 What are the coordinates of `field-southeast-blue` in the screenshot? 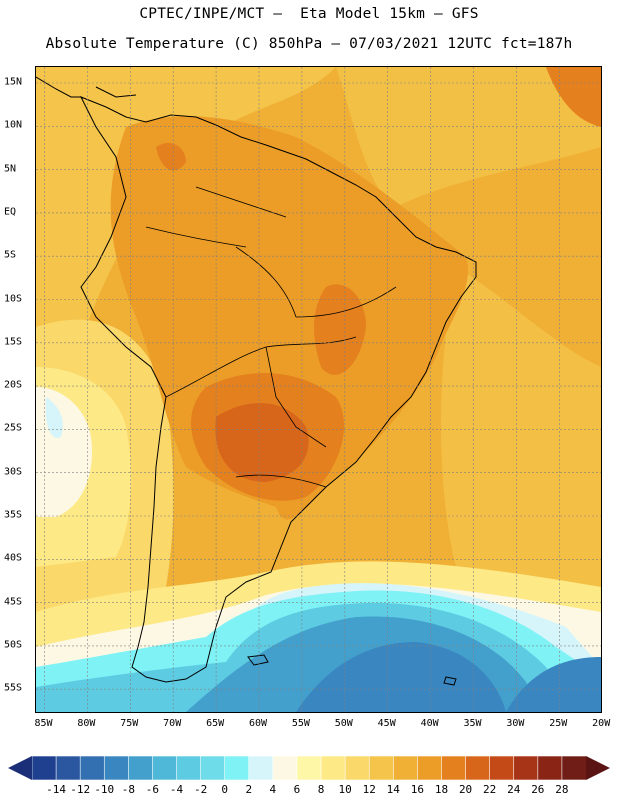 It's located at (553, 684).